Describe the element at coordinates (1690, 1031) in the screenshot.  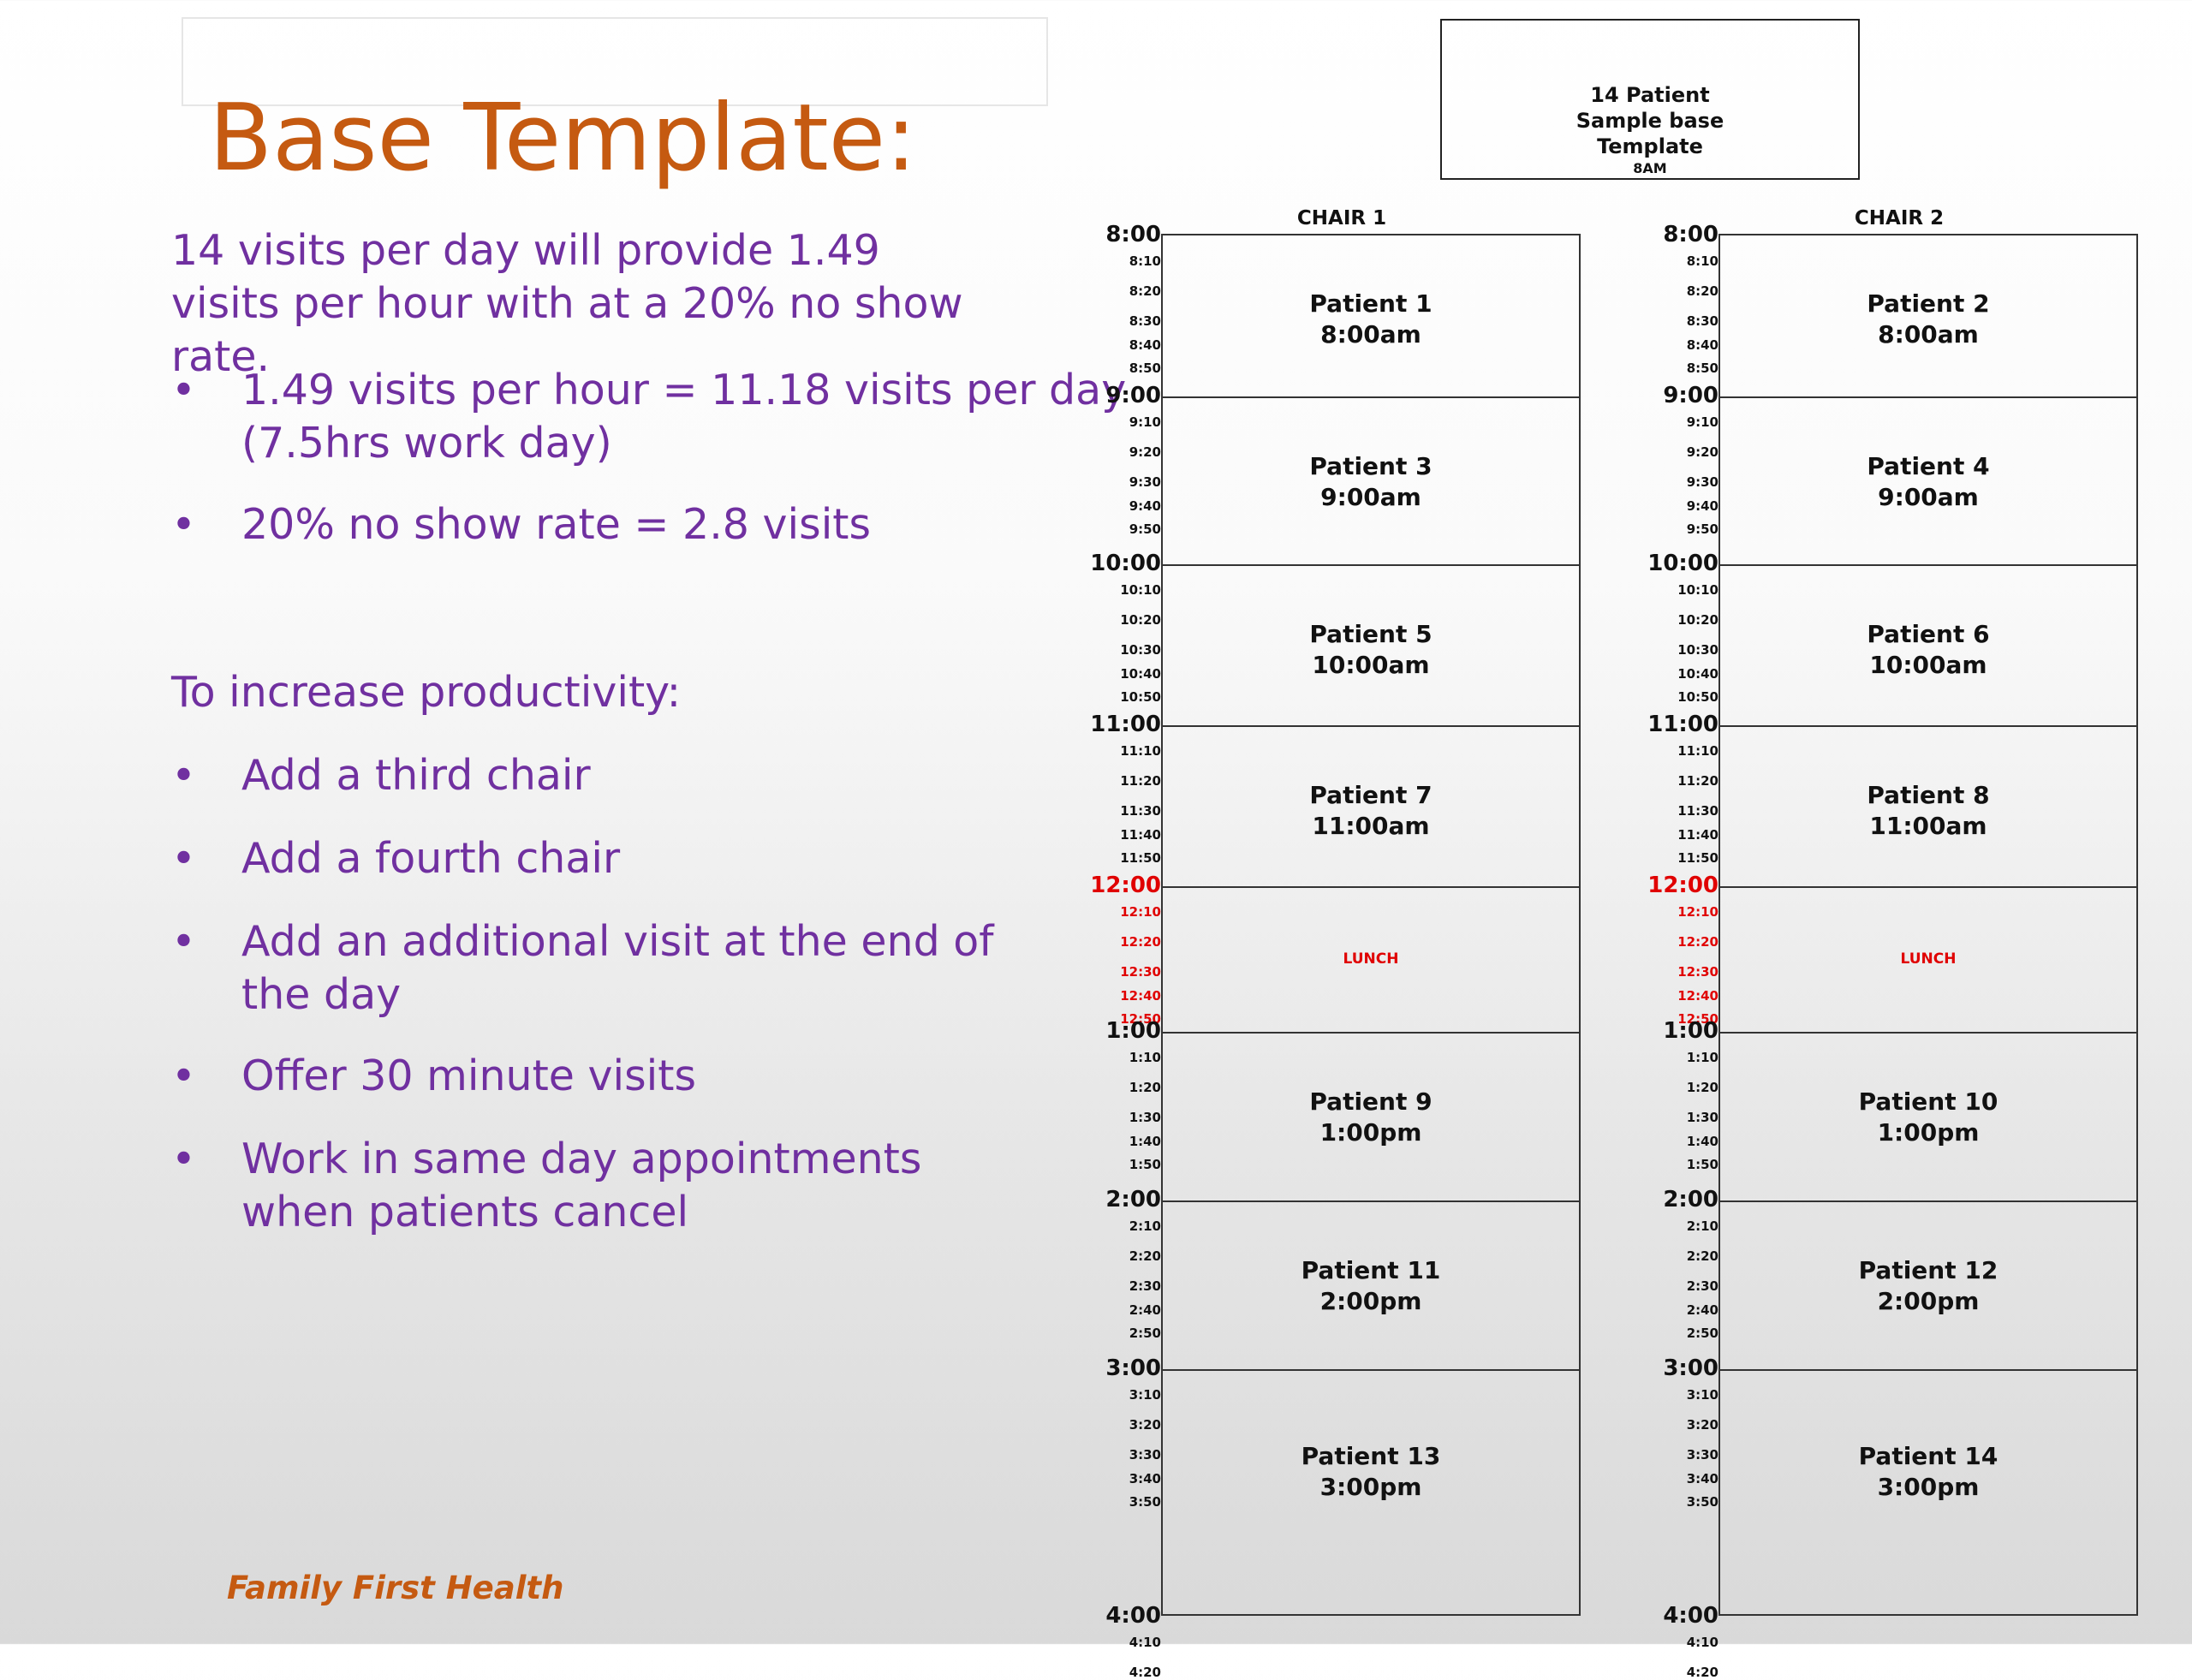
I see `hour-label: 1:00` at that location.